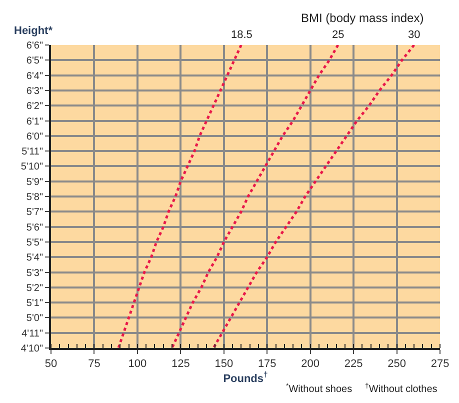 The height and width of the screenshot is (403, 459). What do you see at coordinates (353, 364) in the screenshot?
I see `x-tick-label: 225` at bounding box center [353, 364].